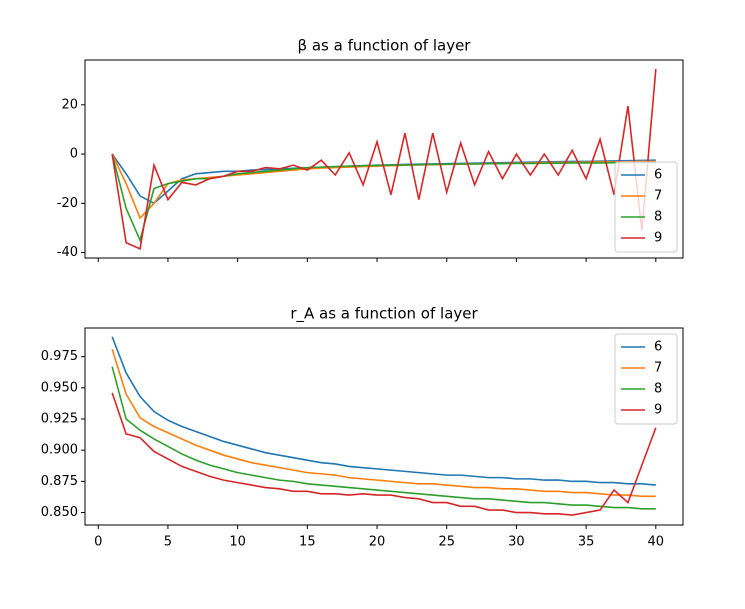 The width and height of the screenshot is (745, 609). I want to click on x-tick-label: 15, so click(307, 542).